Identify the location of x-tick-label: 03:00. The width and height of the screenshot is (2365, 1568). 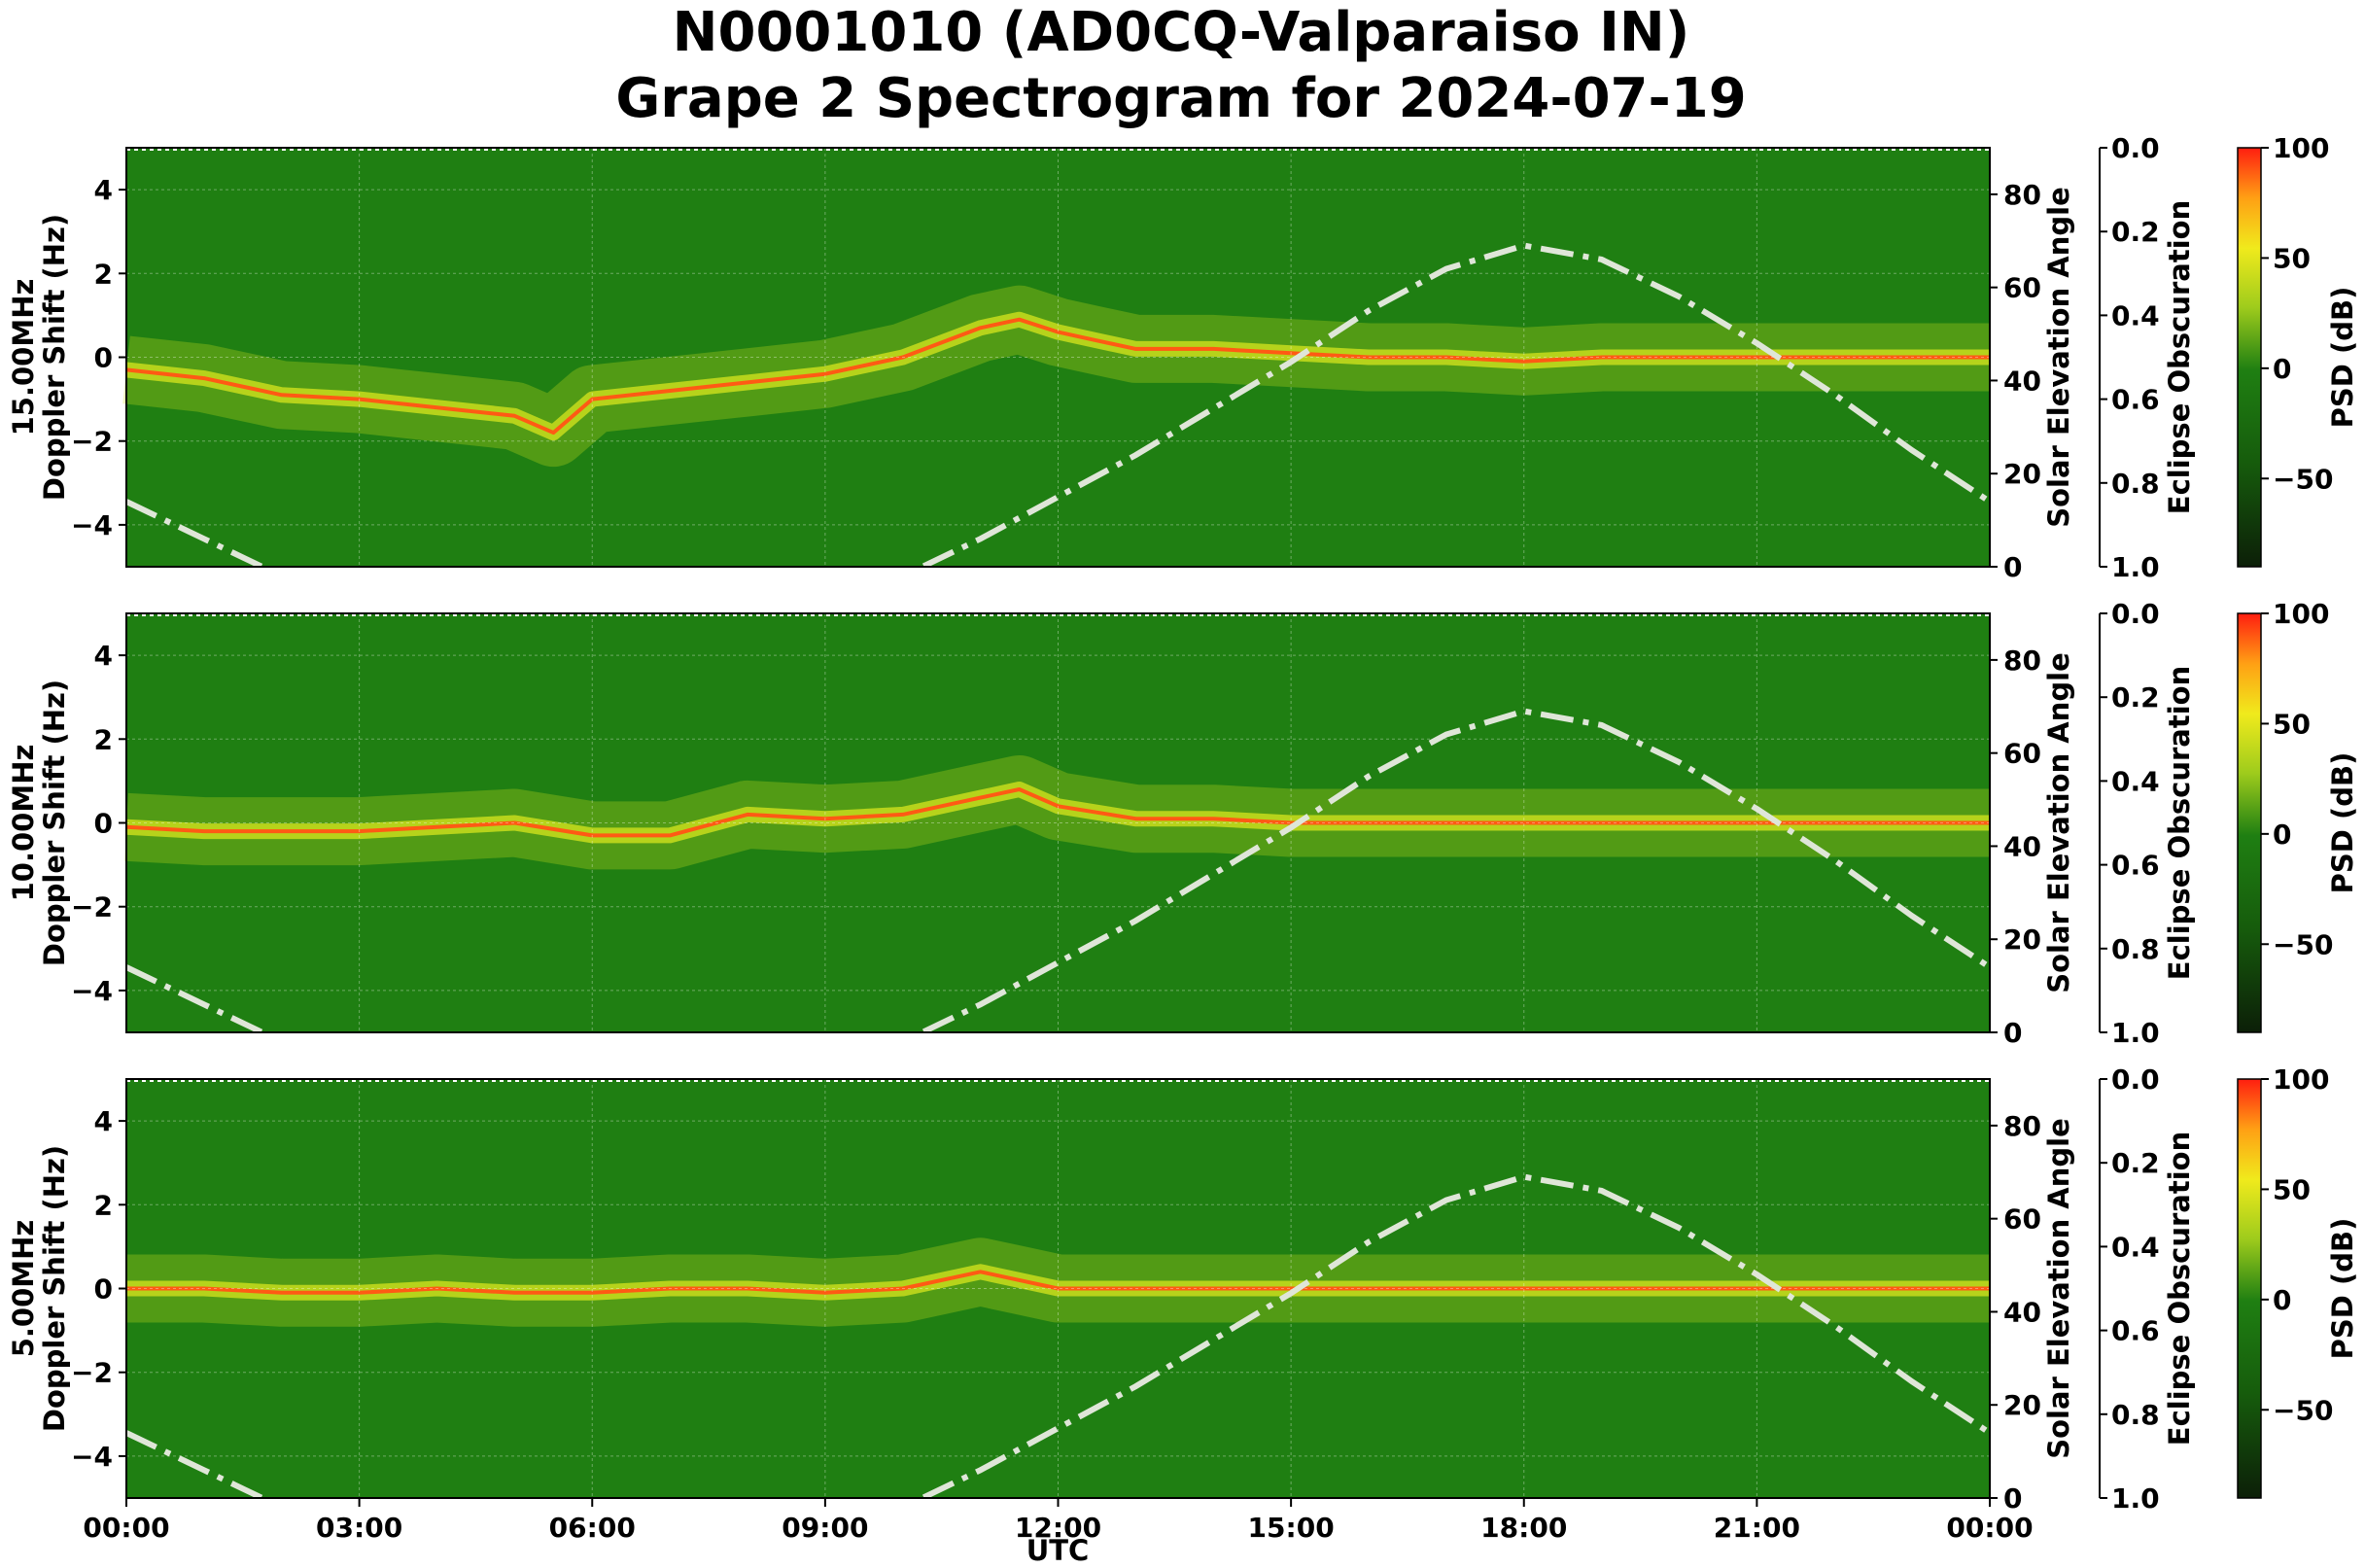
(359, 1528).